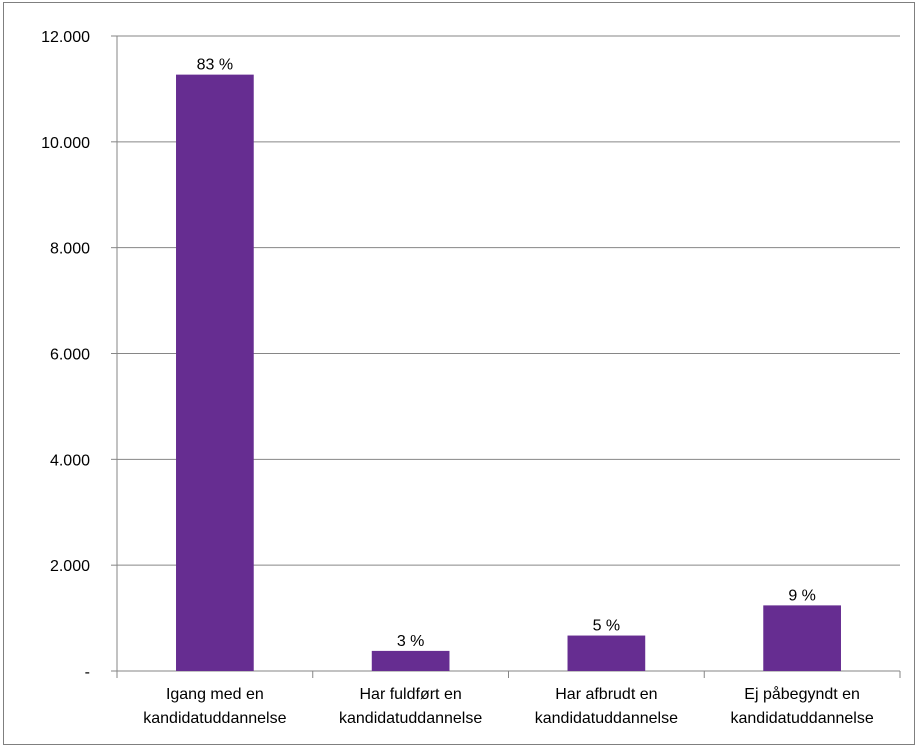 This screenshot has width=920, height=749. I want to click on x-tick-label: Ej påbegyndt en, so click(802, 694).